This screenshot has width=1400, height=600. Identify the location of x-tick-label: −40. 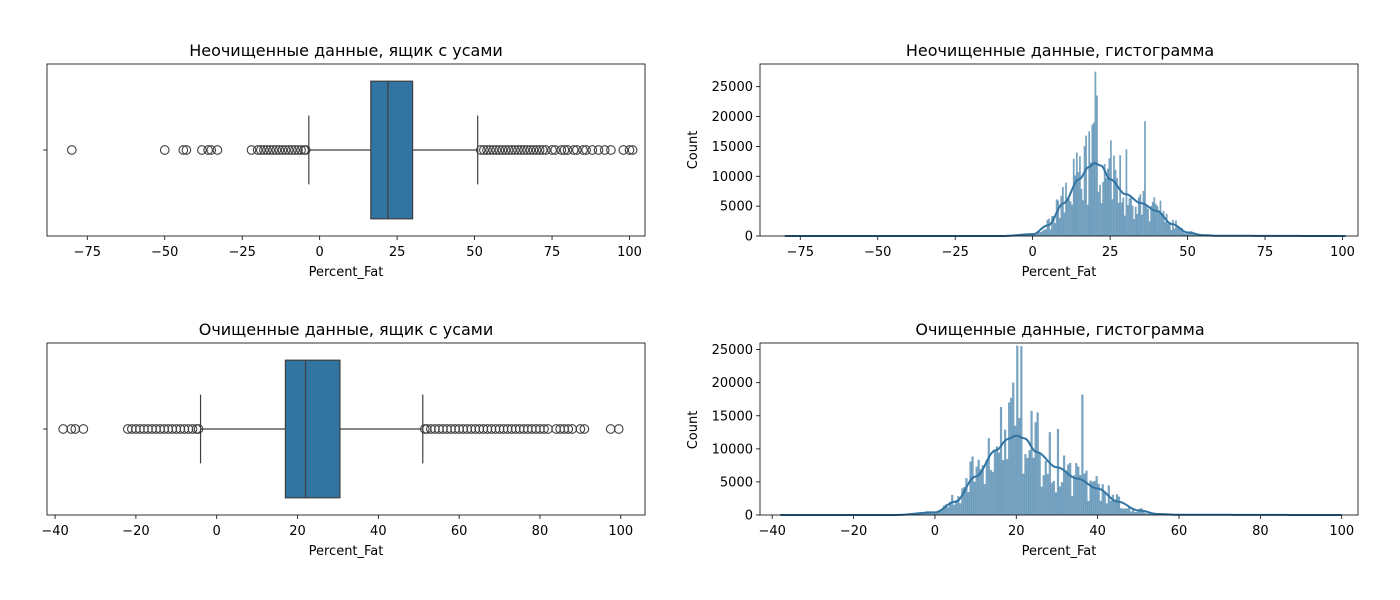
(54, 531).